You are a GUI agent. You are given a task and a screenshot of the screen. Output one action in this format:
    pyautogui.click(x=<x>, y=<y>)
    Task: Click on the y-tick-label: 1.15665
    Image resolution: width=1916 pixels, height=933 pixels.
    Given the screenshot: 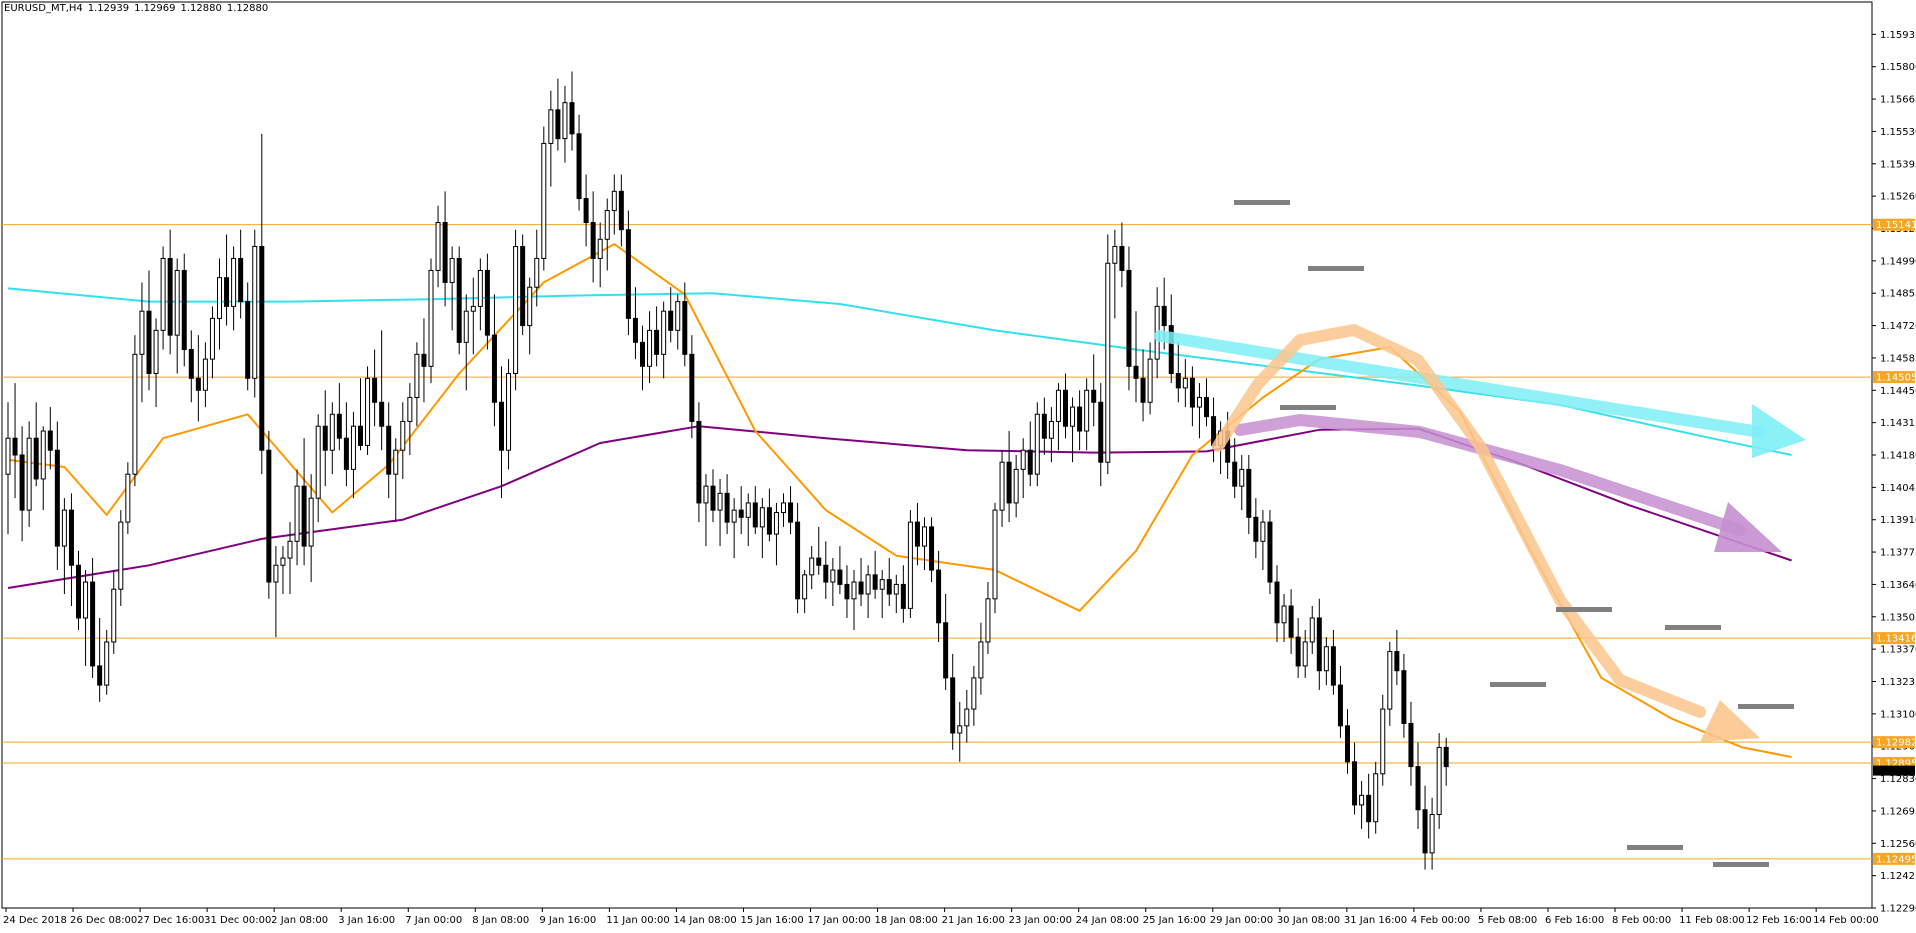 What is the action you would take?
    pyautogui.click(x=1898, y=100)
    